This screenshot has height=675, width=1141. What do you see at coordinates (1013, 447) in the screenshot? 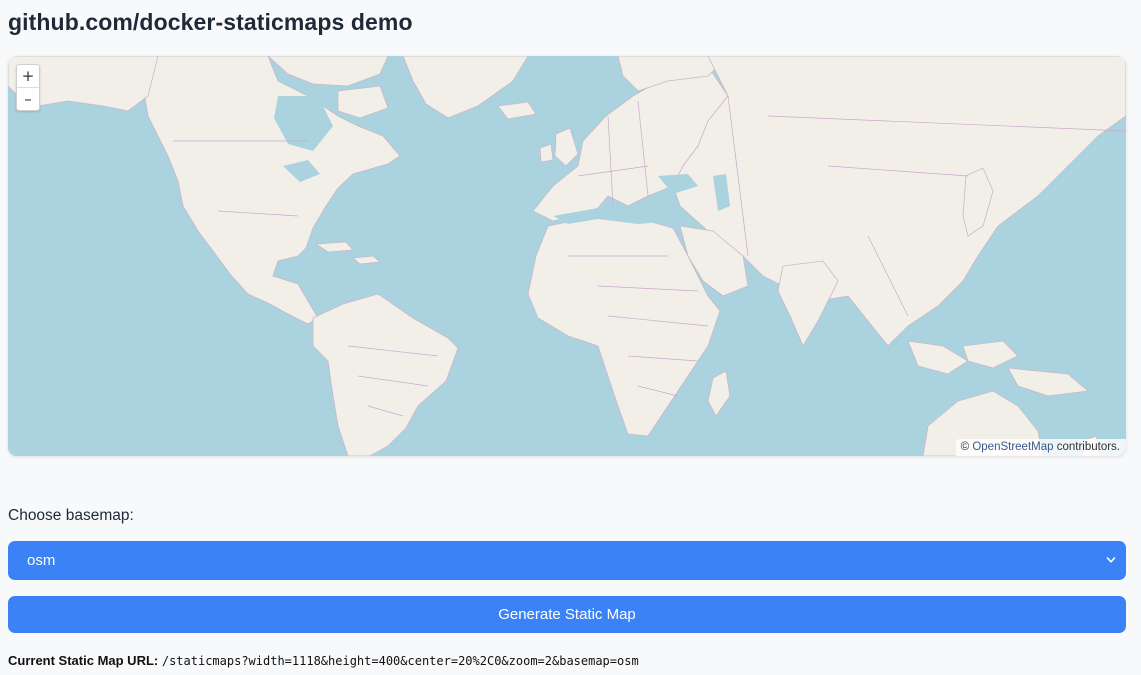
I see `openstreetmap-link: OpenStreetMap` at bounding box center [1013, 447].